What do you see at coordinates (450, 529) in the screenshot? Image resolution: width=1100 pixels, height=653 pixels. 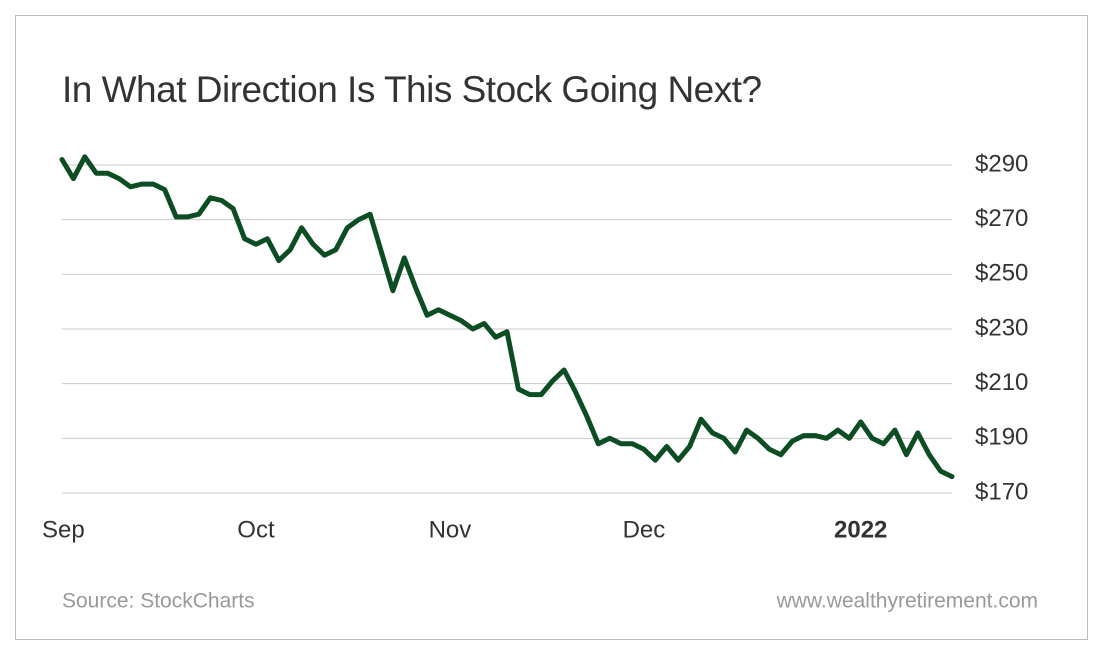 I see `x-tick-label: Nov` at bounding box center [450, 529].